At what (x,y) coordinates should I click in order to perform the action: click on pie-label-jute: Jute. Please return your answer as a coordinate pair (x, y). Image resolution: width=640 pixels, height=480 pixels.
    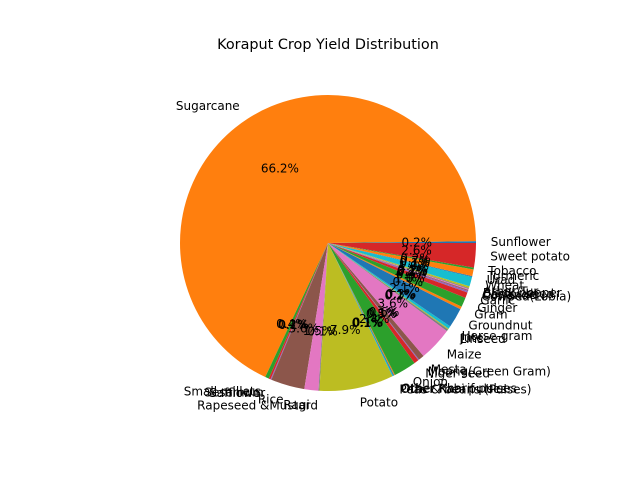
    Looking at the image, I should click on (471, 338).